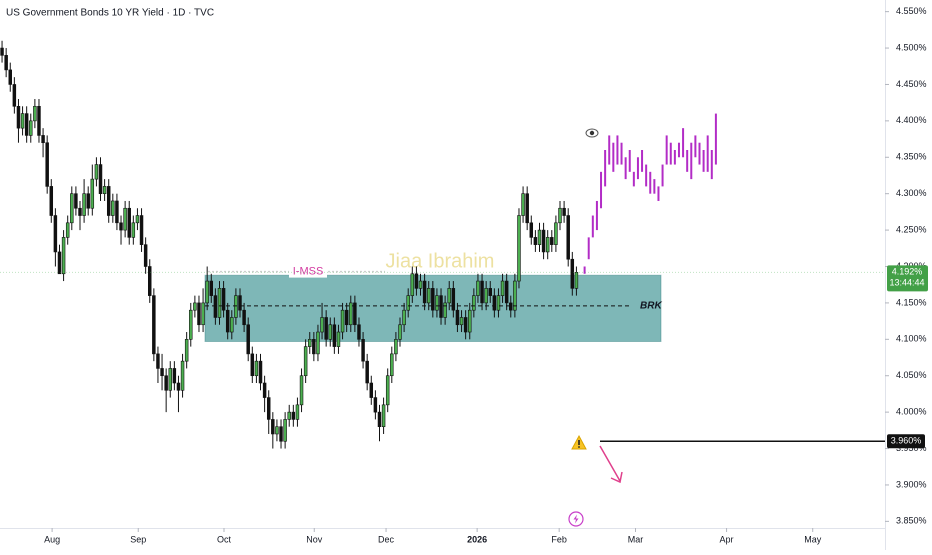 Image resolution: width=932 pixels, height=555 pixels. Describe the element at coordinates (907, 272) in the screenshot. I see `last-price-label: 4.192%` at that location.